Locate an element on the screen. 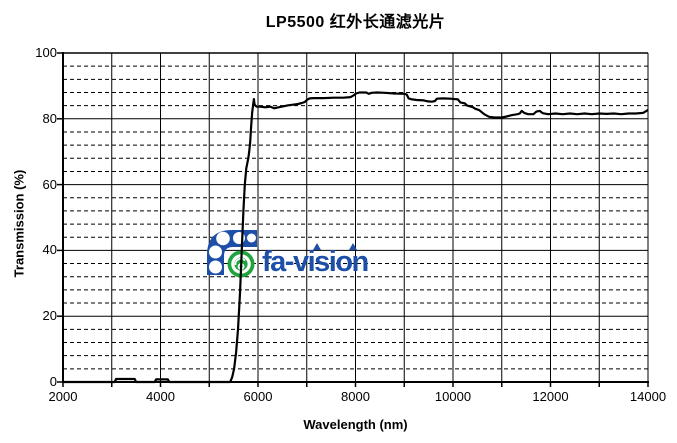 The image size is (677, 443). y-tick-label: 20 is located at coordinates (49, 316).